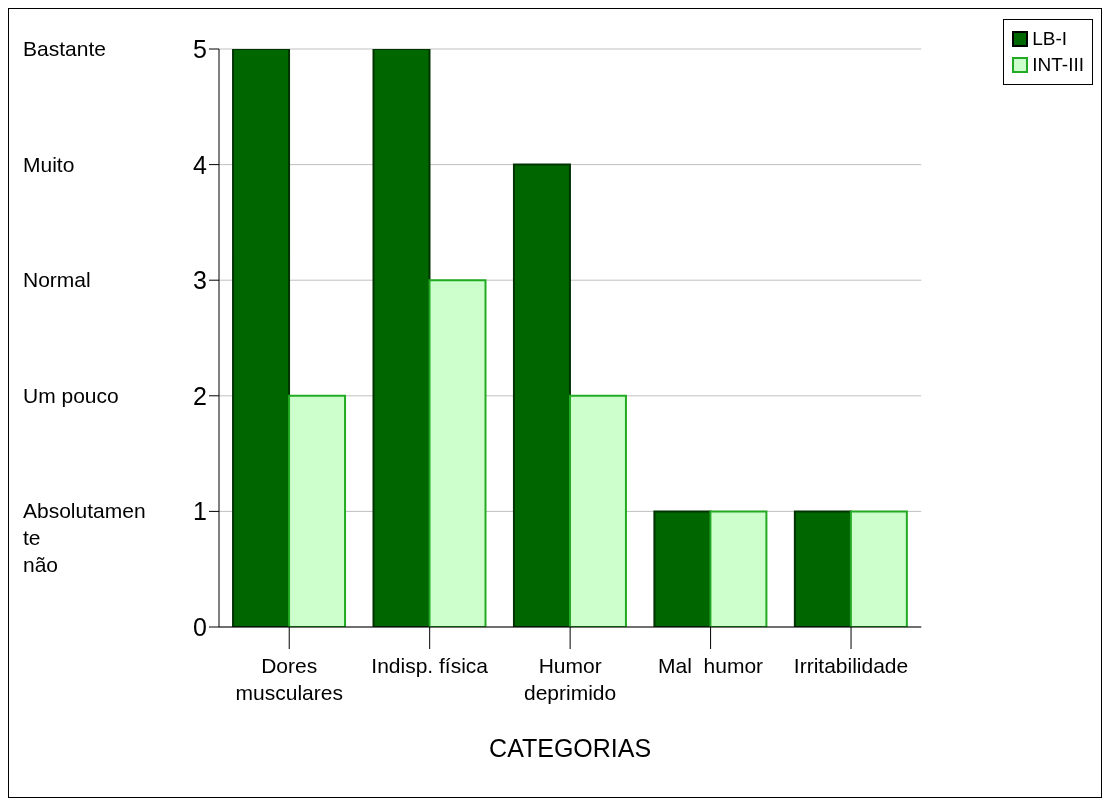 The image size is (1110, 808). I want to click on y-tick-label: 1, so click(200, 511).